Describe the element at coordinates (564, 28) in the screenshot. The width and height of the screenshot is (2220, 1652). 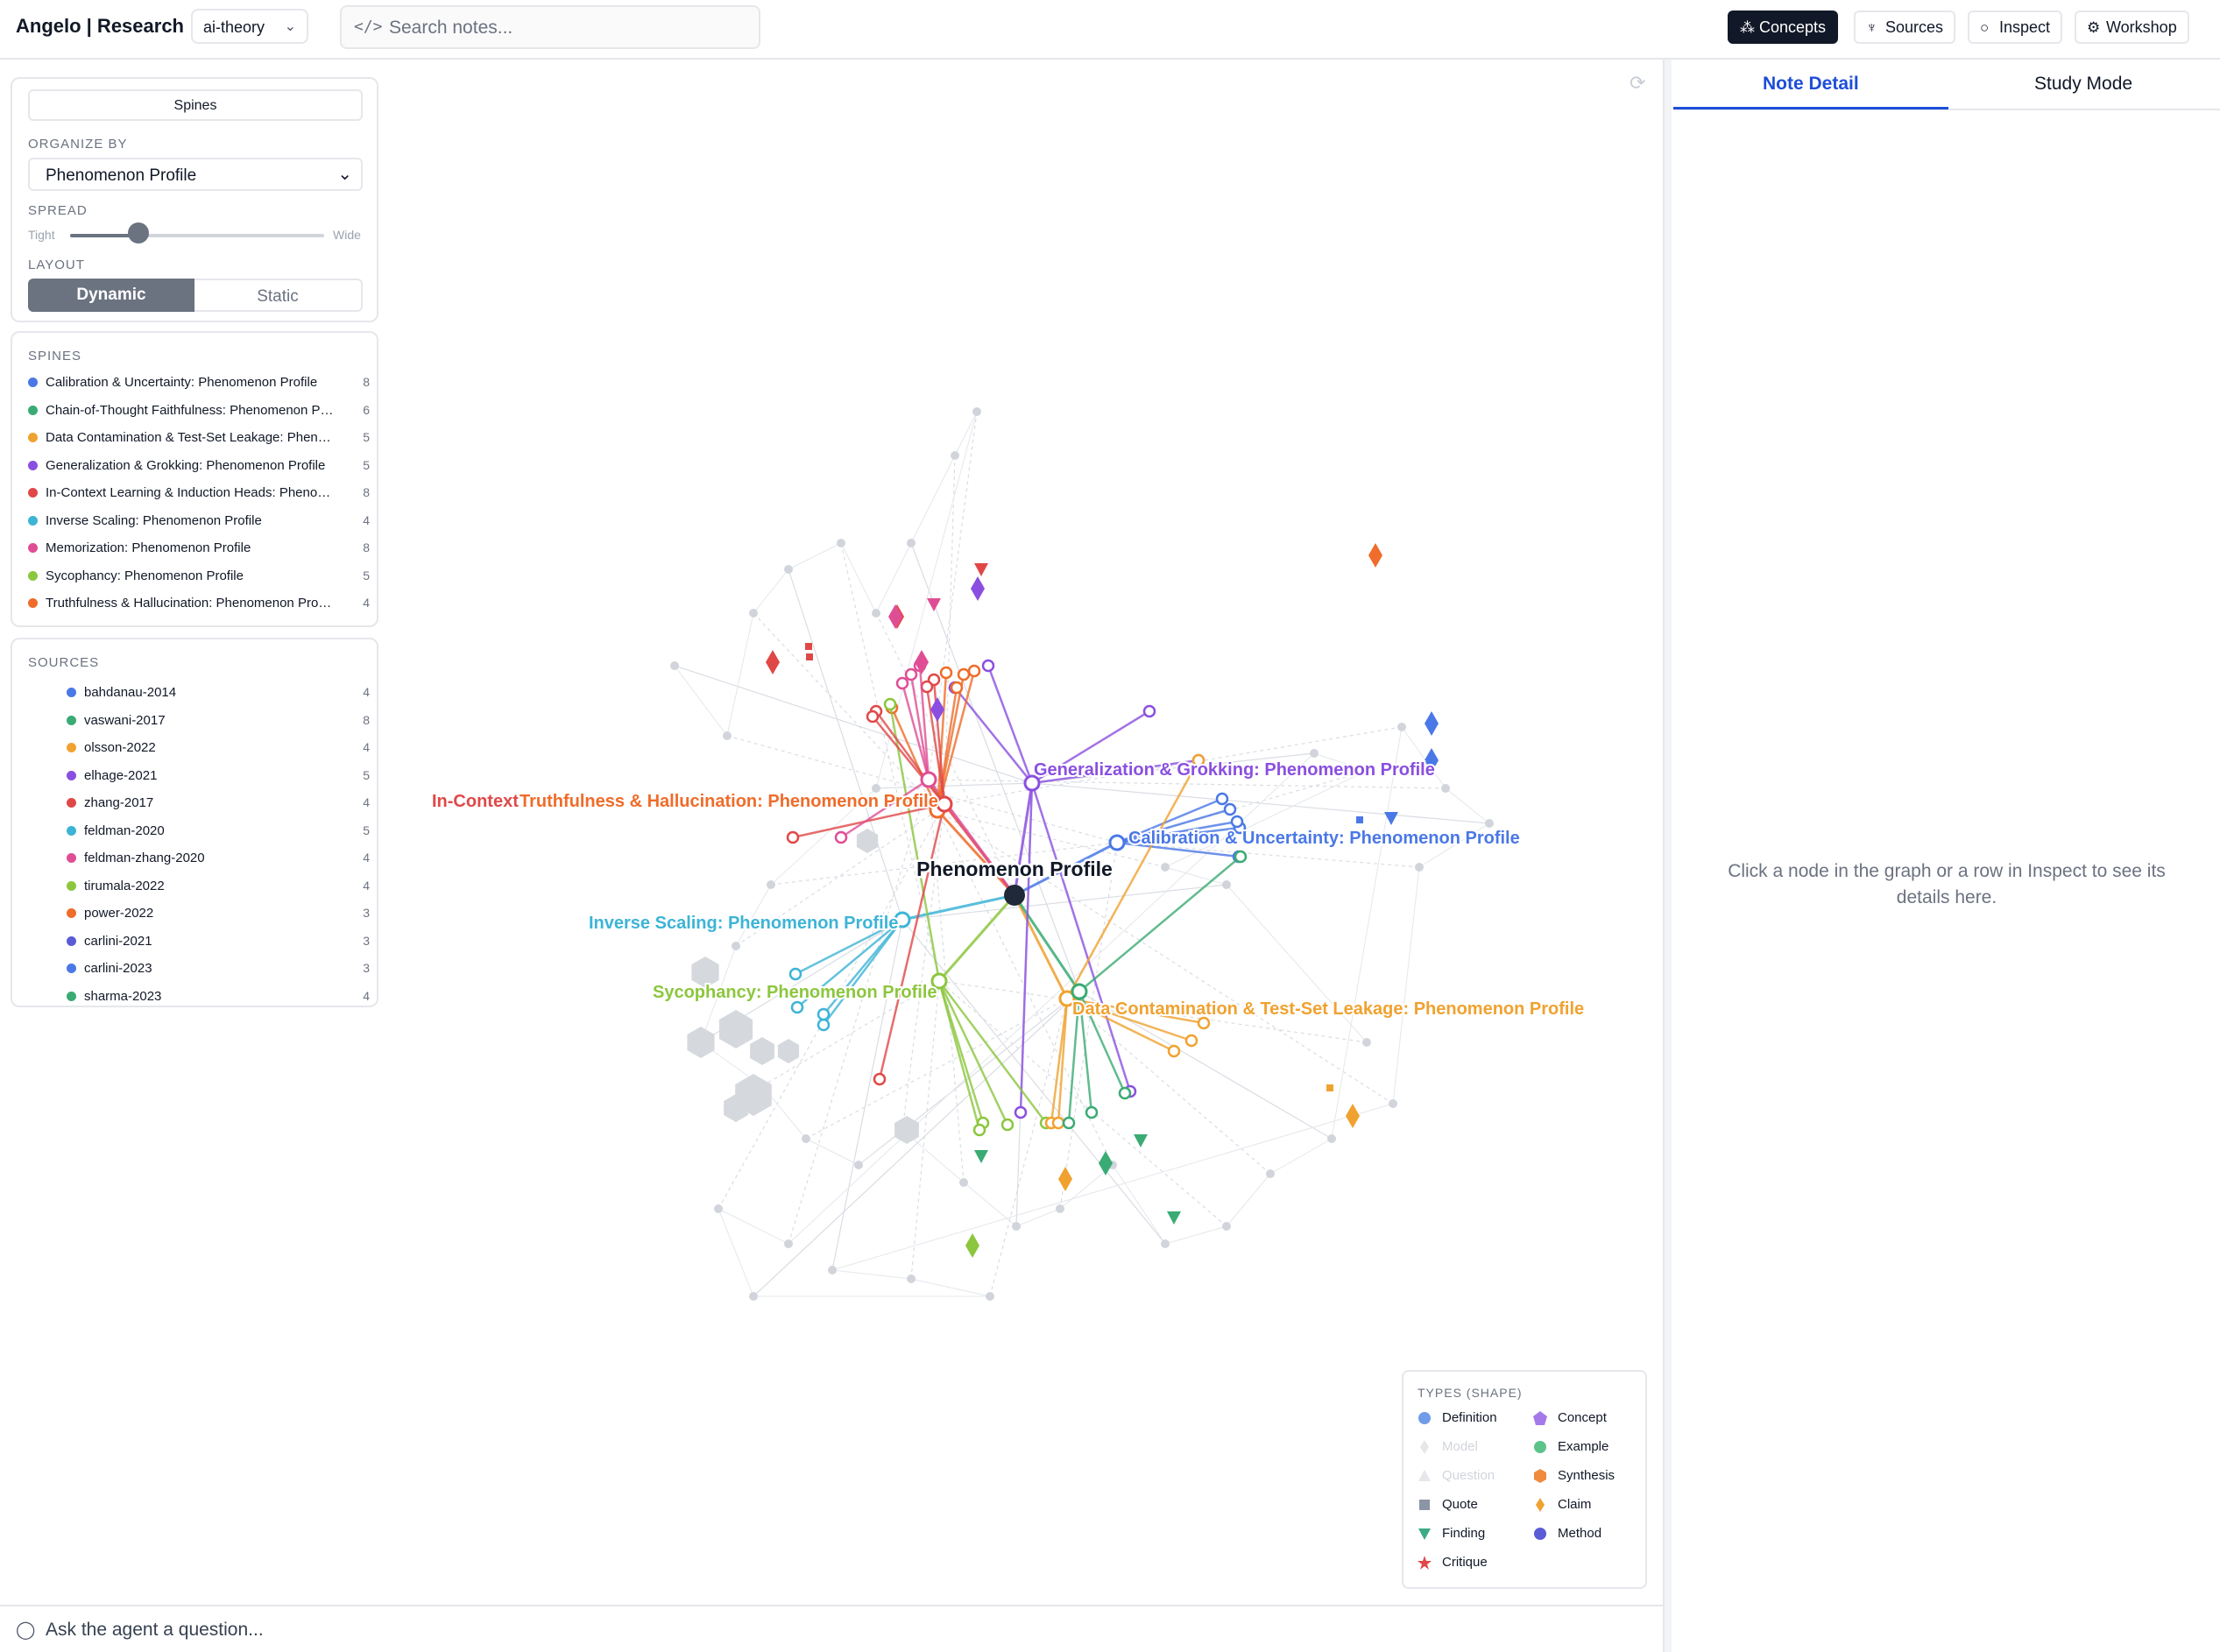
I see `search-input` at that location.